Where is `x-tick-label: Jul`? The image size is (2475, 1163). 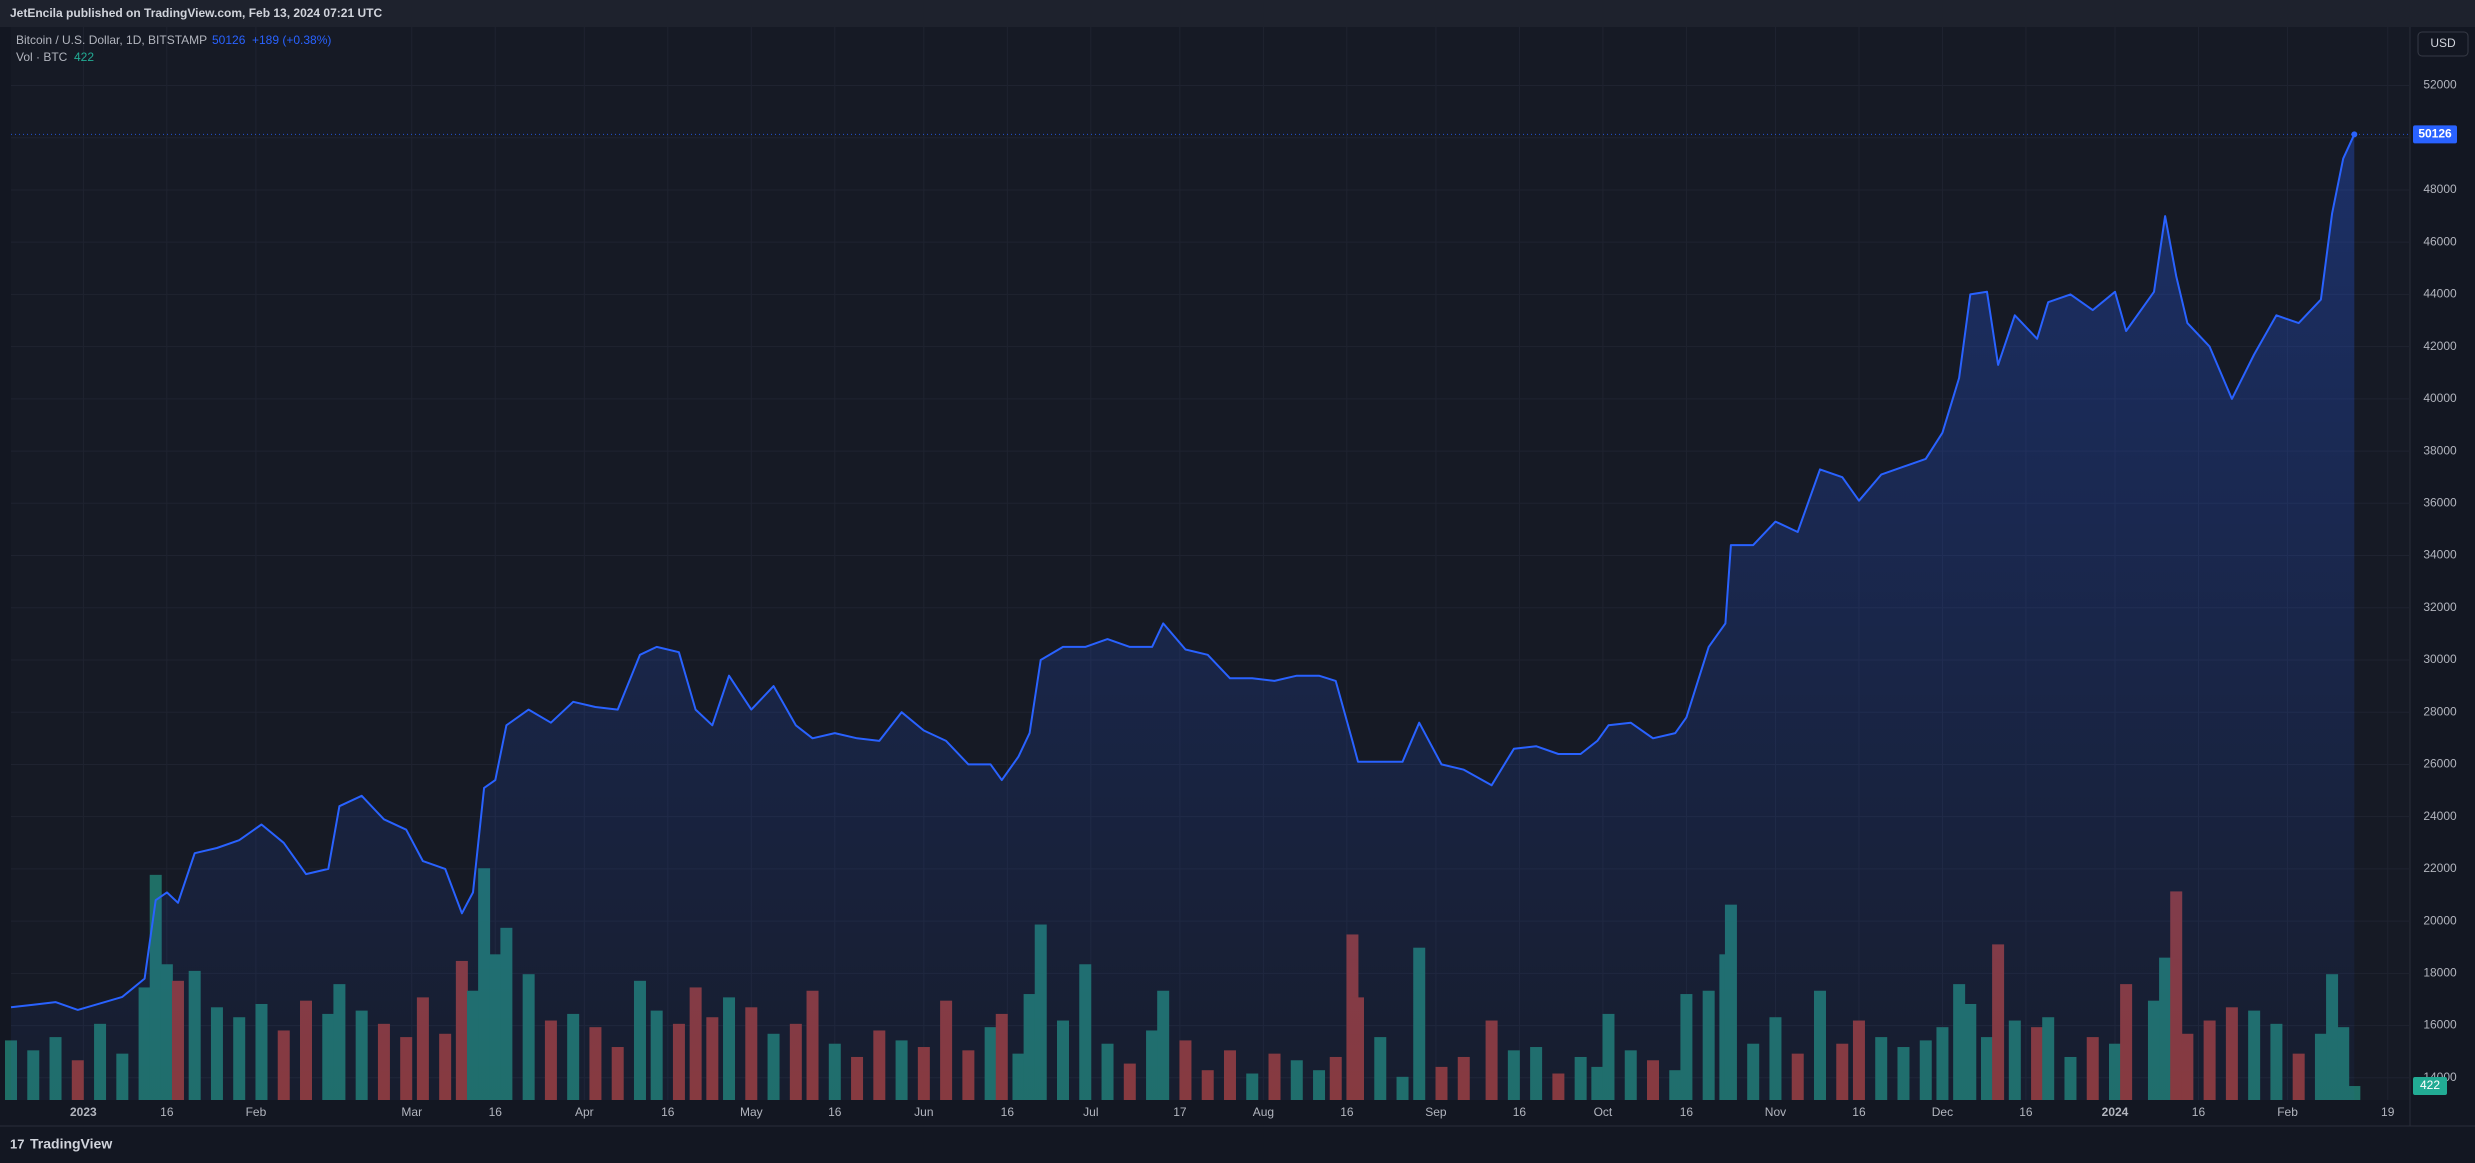 x-tick-label: Jul is located at coordinates (1090, 1112).